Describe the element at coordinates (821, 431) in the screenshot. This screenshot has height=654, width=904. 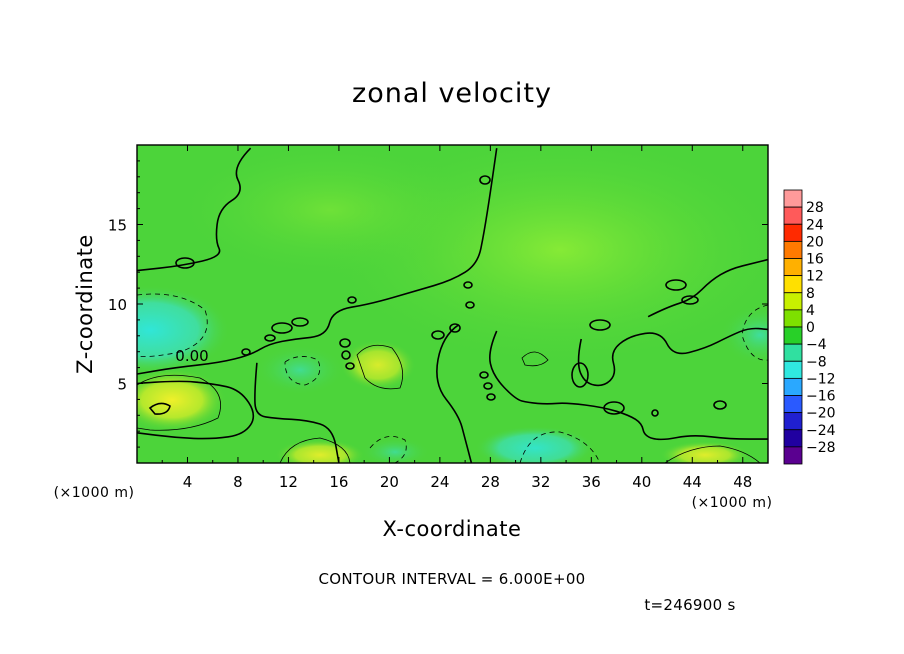
I see `colorbar-label: −24` at that location.